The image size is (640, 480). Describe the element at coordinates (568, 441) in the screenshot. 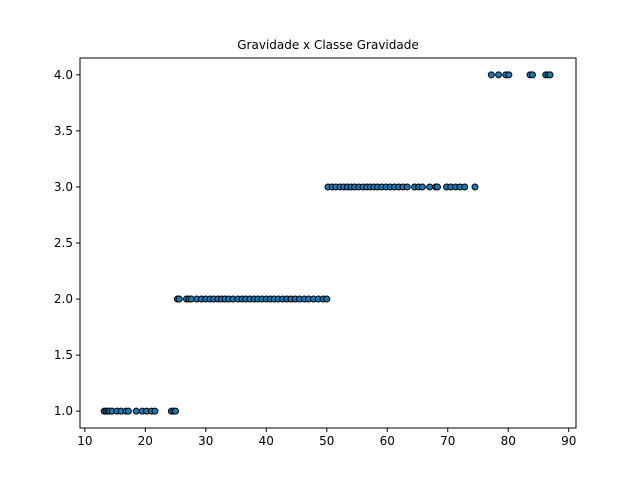

I see `x-tick-label: 90` at that location.